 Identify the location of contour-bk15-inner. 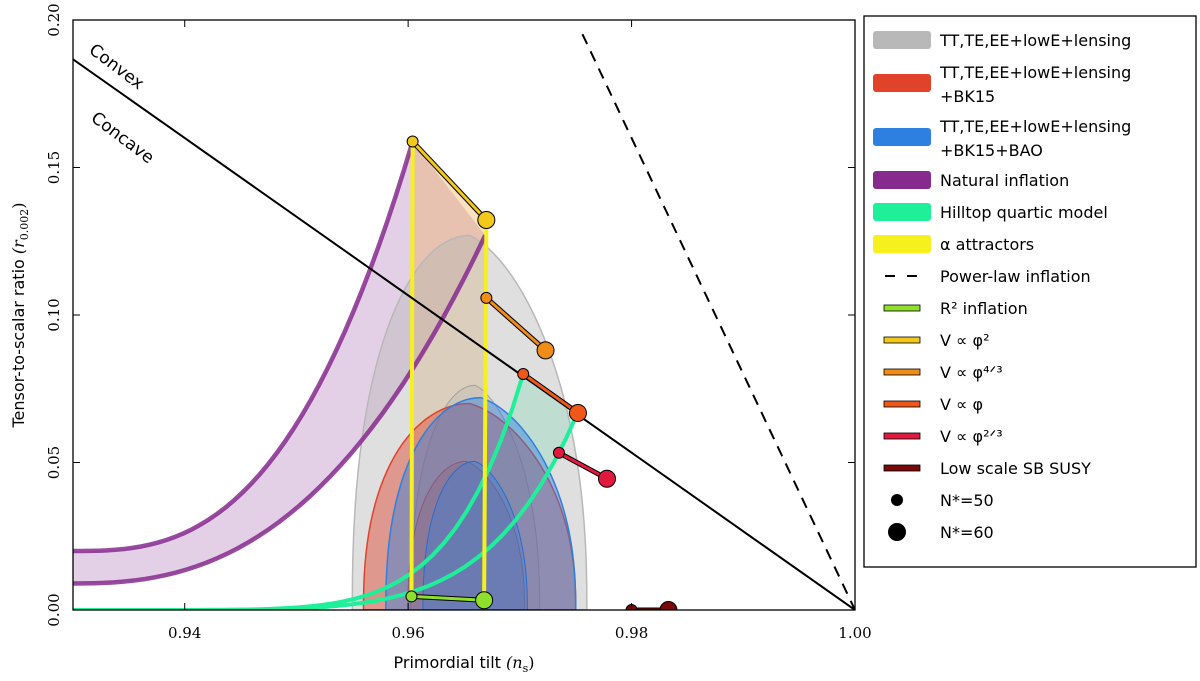
(466, 535).